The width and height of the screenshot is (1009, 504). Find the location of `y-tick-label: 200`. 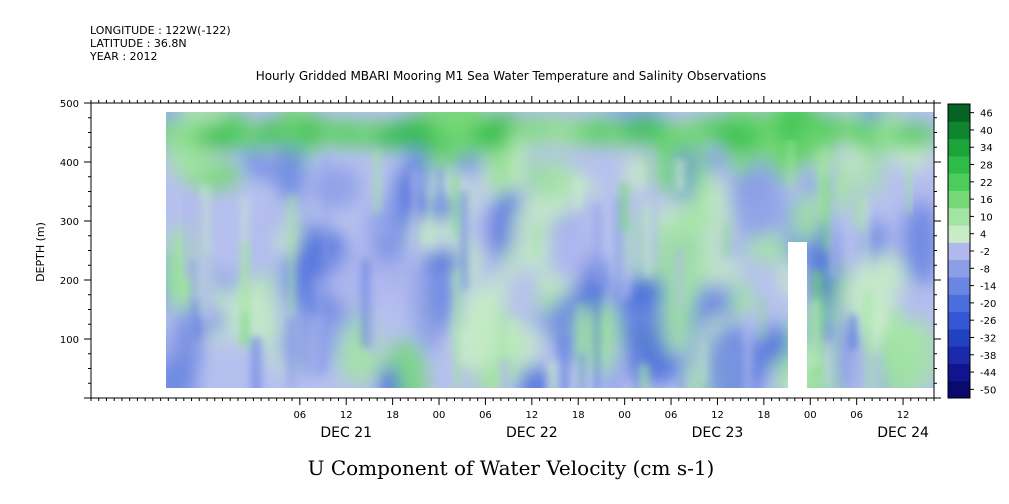

y-tick-label: 200 is located at coordinates (69, 281).